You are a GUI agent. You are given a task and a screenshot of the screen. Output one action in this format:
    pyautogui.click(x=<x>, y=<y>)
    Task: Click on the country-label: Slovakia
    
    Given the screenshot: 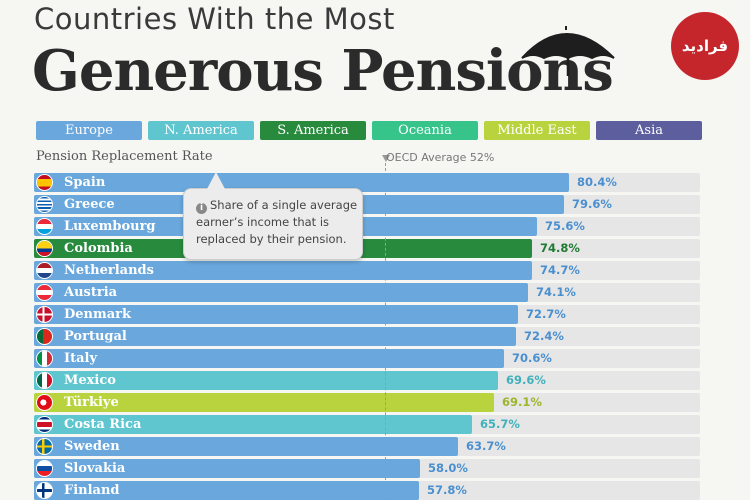 What is the action you would take?
    pyautogui.click(x=95, y=468)
    